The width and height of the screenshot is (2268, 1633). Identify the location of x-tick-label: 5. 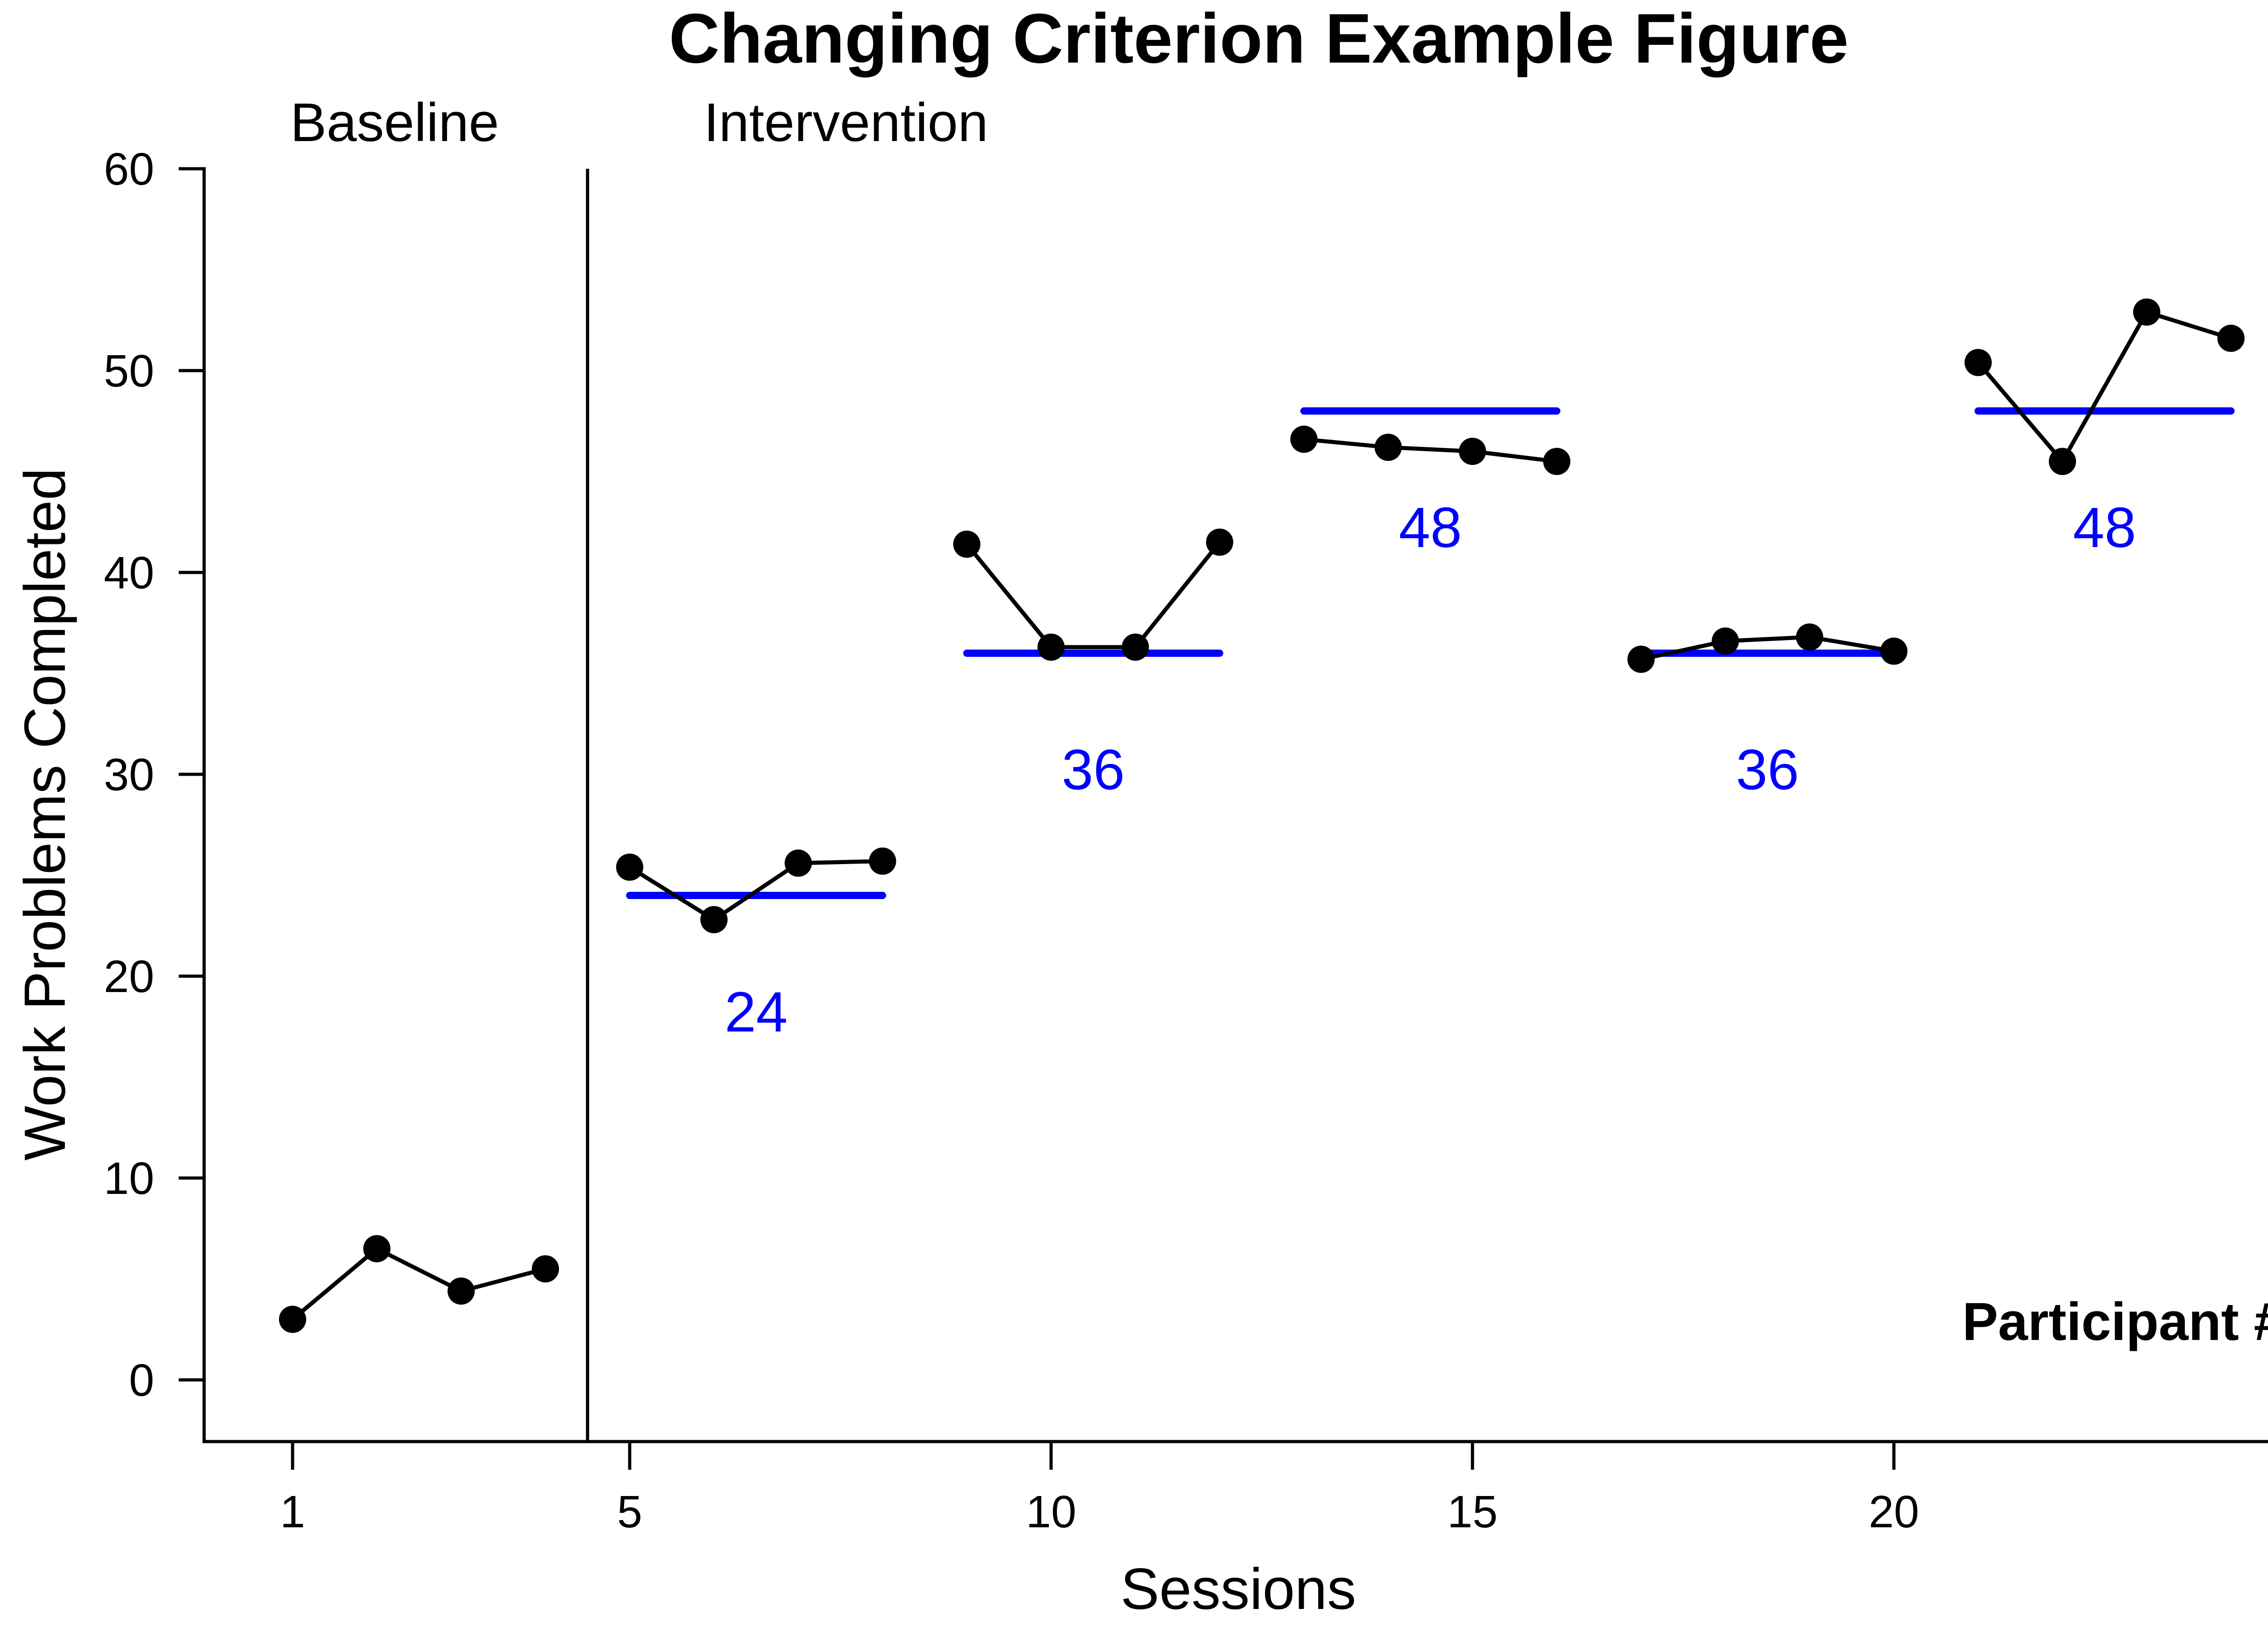
(629, 1511).